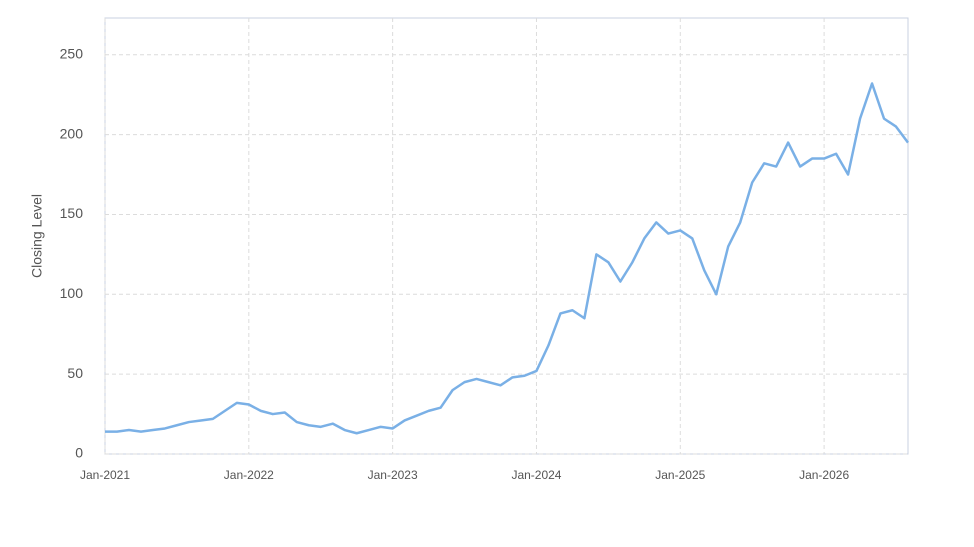  Describe the element at coordinates (105, 475) in the screenshot. I see `x-tick-label: Jan-2021` at that location.